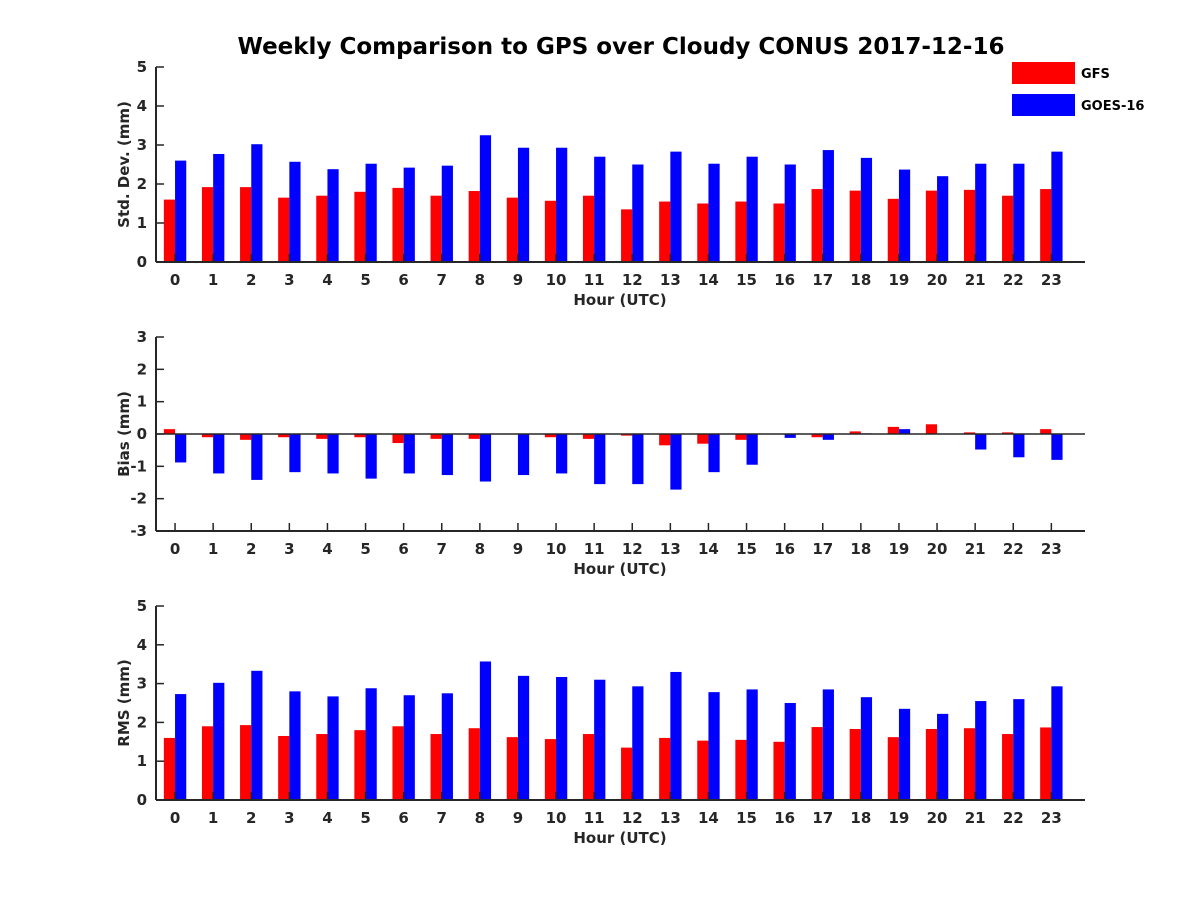 The height and width of the screenshot is (905, 1200). Describe the element at coordinates (518, 549) in the screenshot. I see `x-tick-label: 9` at that location.